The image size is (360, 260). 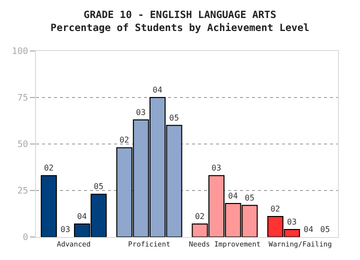 What do you see at coordinates (25, 238) in the screenshot?
I see `y-tick-label: 0` at bounding box center [25, 238].